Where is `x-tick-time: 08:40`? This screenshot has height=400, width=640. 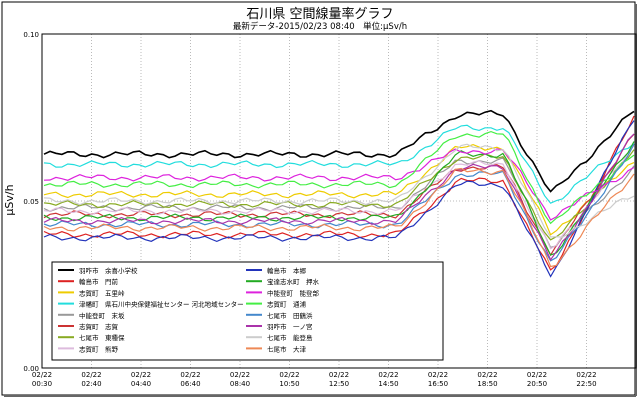
x-tick-time: 08:40 is located at coordinates (240, 384).